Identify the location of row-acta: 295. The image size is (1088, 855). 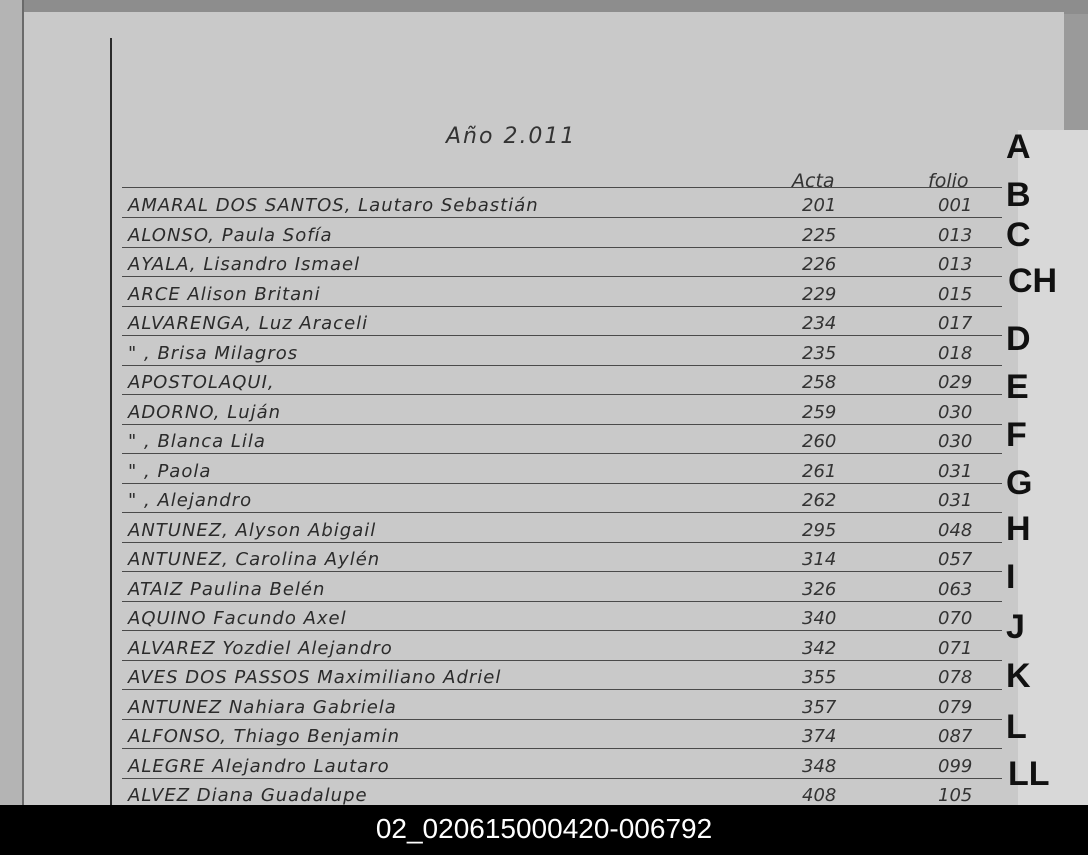
(819, 530).